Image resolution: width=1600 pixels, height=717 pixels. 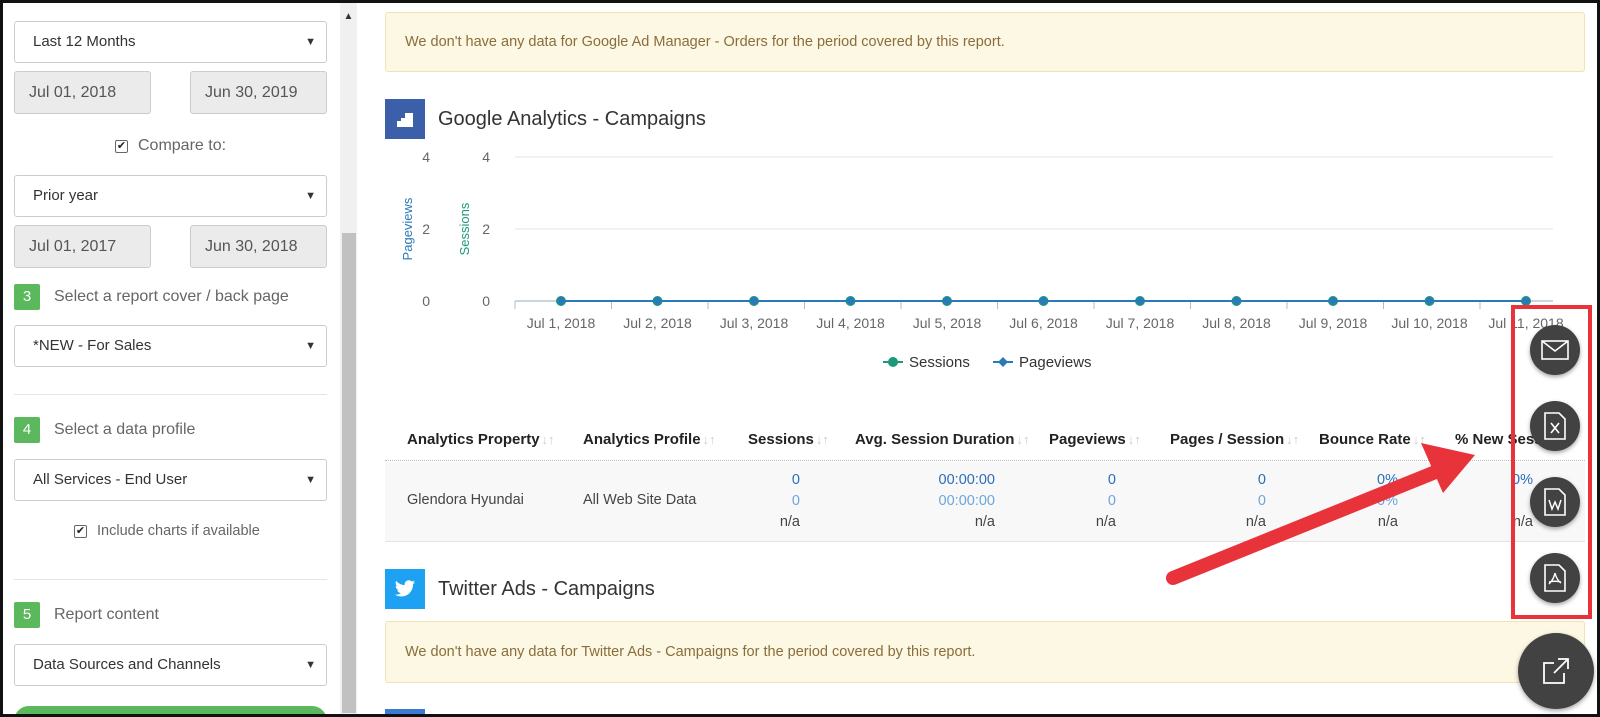 I want to click on twitter-icon, so click(x=405, y=589).